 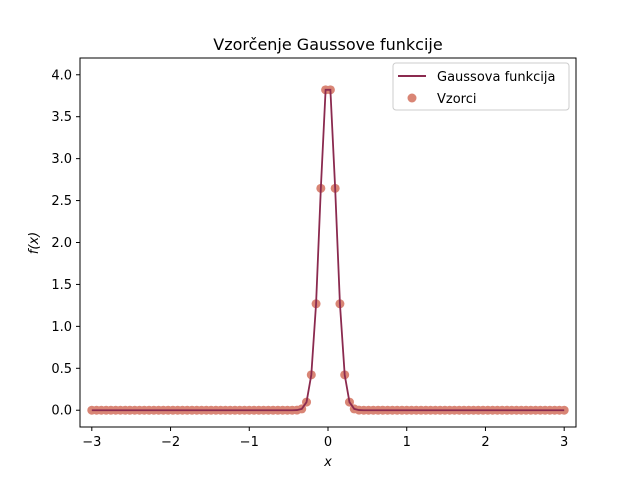 I want to click on y-tick-label-6: 3.0, so click(x=61, y=159).